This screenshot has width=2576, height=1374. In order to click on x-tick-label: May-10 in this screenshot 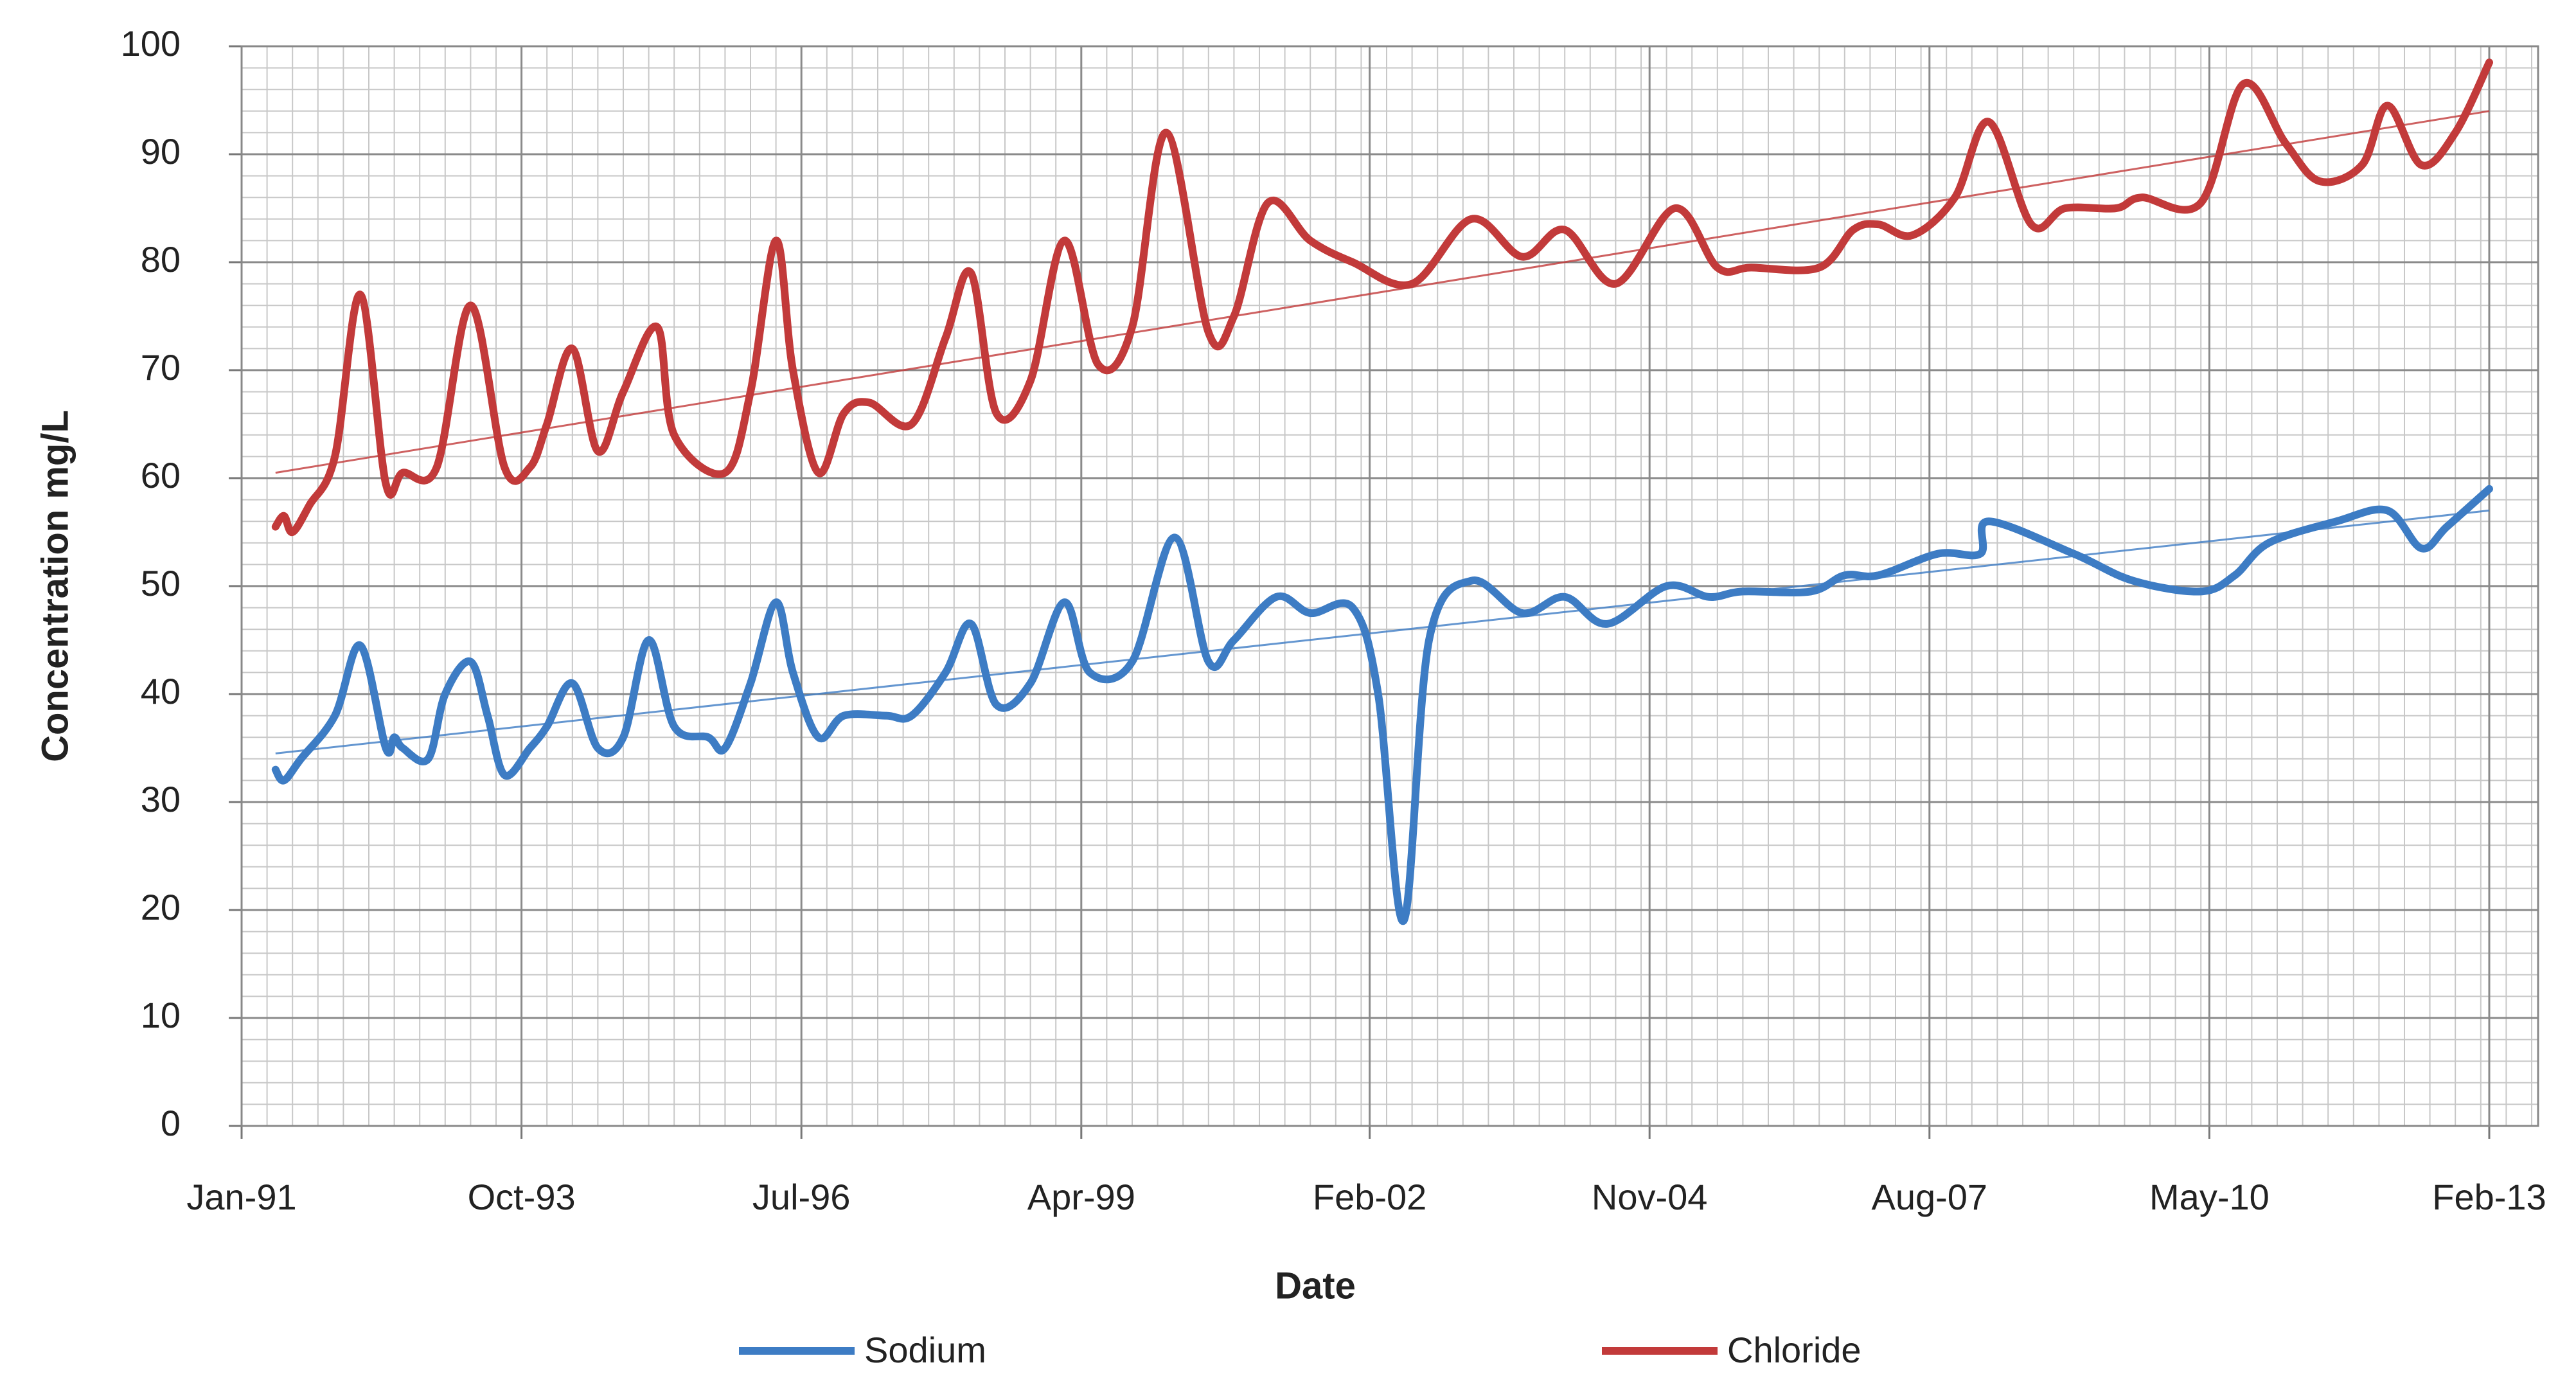, I will do `click(2210, 1197)`.